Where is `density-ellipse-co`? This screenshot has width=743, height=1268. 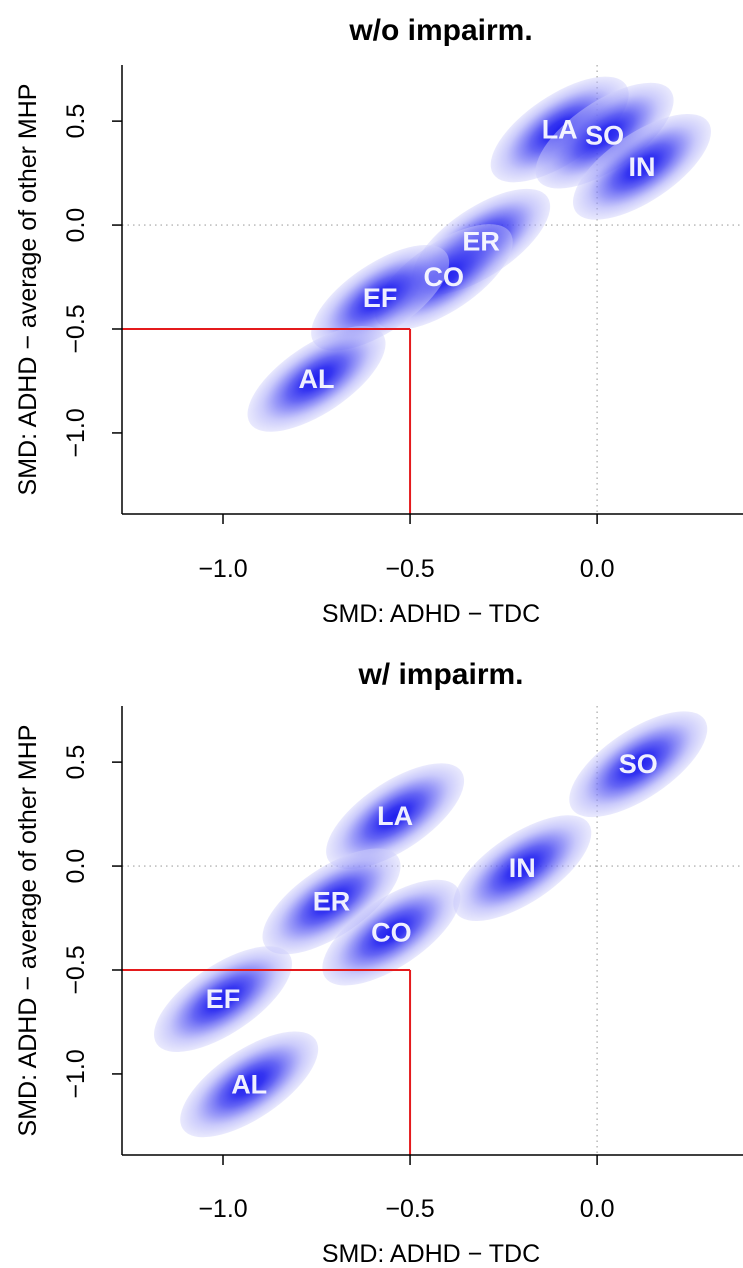
density-ellipse-co is located at coordinates (391, 932).